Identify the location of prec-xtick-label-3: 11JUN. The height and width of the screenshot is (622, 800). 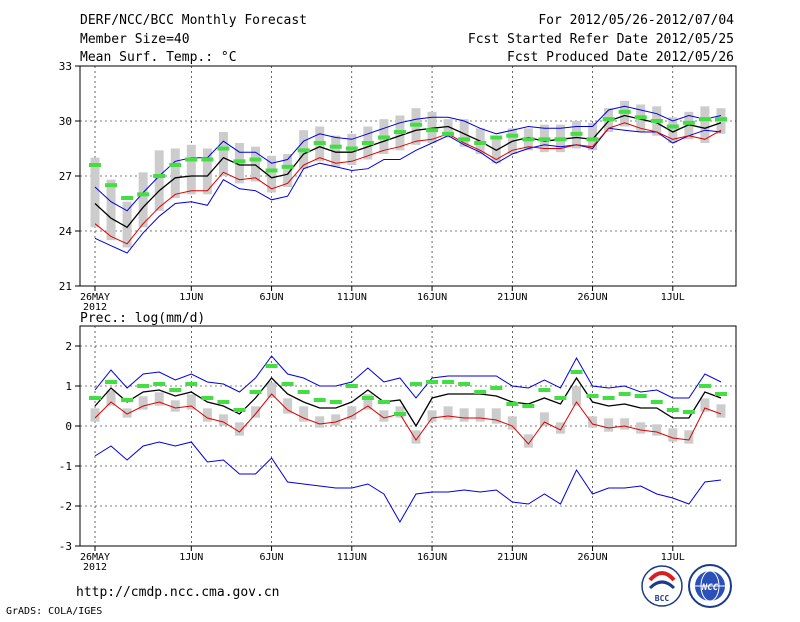
(352, 557).